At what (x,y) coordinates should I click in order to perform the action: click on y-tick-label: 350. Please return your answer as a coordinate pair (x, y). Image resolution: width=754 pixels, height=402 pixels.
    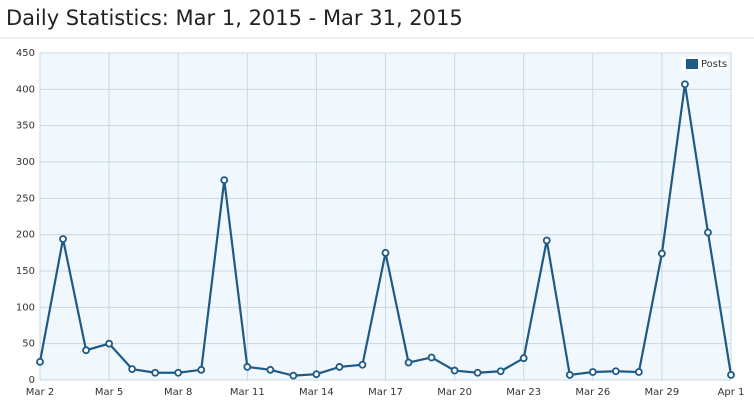
    Looking at the image, I should click on (25, 126).